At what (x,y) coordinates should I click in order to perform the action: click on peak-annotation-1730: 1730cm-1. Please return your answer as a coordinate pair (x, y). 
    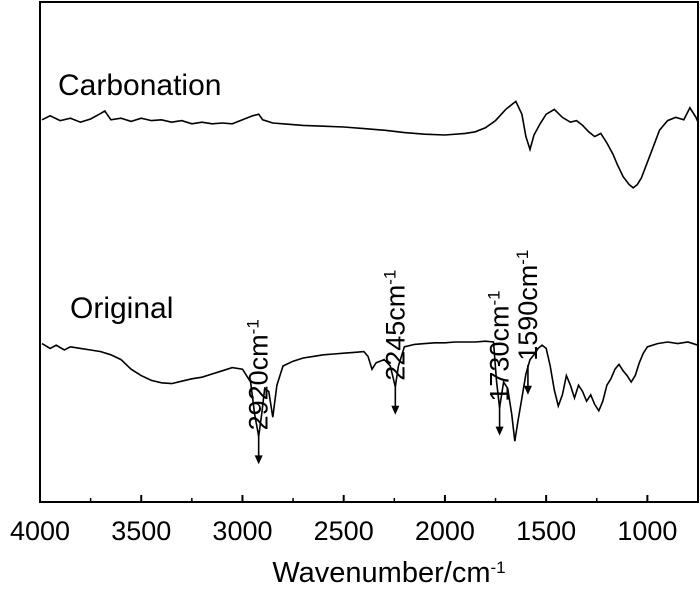
    Looking at the image, I should click on (499, 363).